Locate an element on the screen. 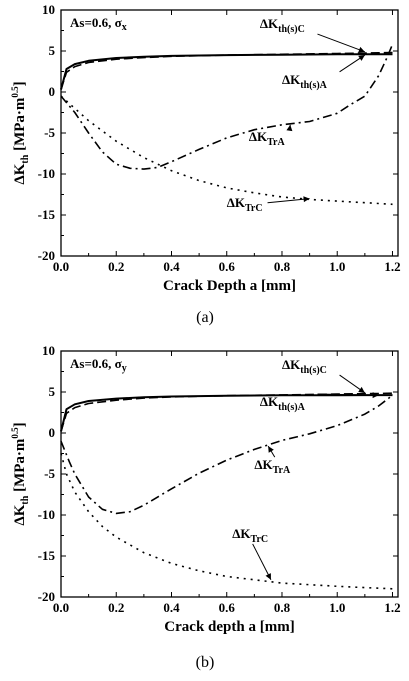 The image size is (409, 681). series-line-trc is located at coordinates (226, 150).